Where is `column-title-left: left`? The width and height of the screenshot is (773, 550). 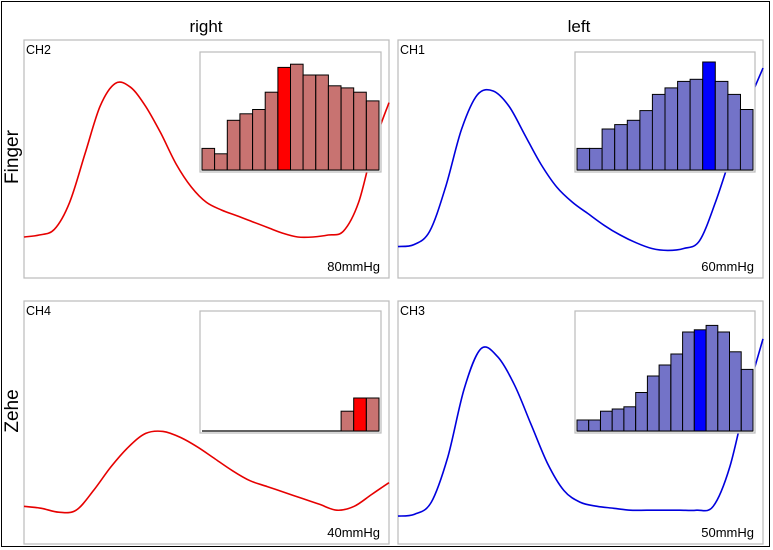 column-title-left: left is located at coordinates (579, 26).